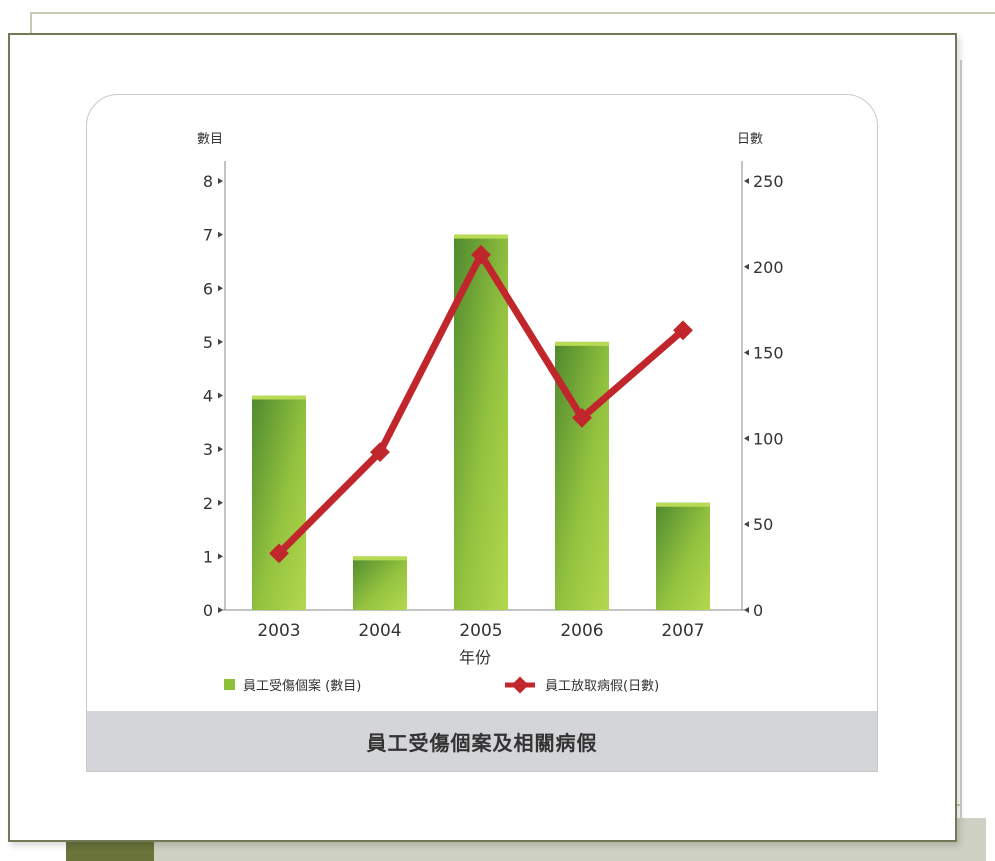 The width and height of the screenshot is (995, 861). I want to click on left-tick-label: 2, so click(208, 503).